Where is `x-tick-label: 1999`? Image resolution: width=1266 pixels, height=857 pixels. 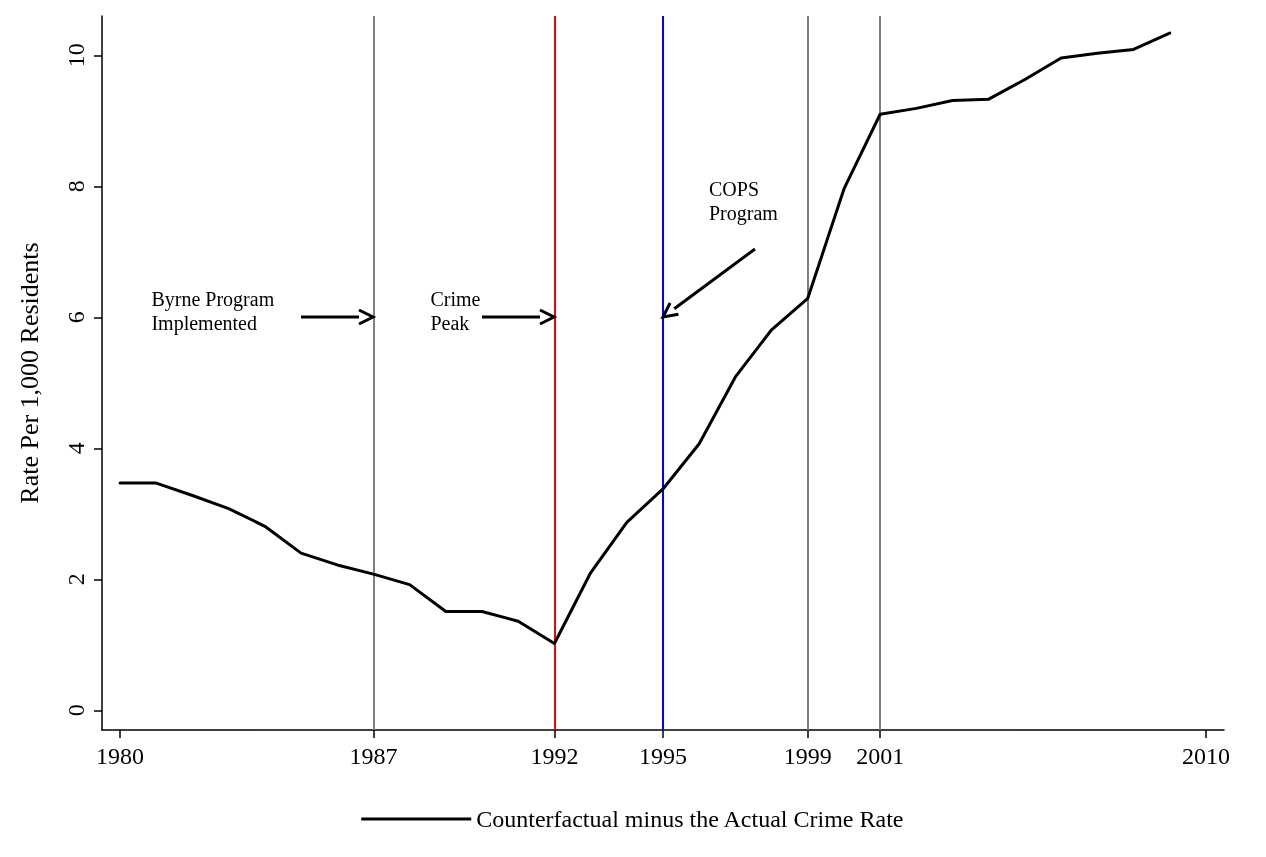 x-tick-label: 1999 is located at coordinates (807, 756).